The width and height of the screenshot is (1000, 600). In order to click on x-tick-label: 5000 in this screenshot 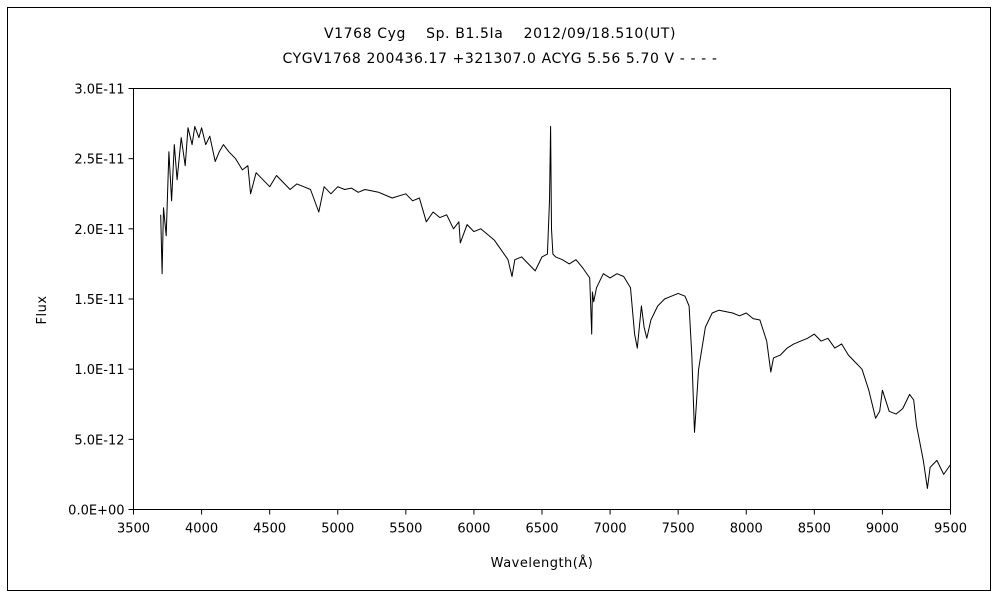, I will do `click(337, 529)`.